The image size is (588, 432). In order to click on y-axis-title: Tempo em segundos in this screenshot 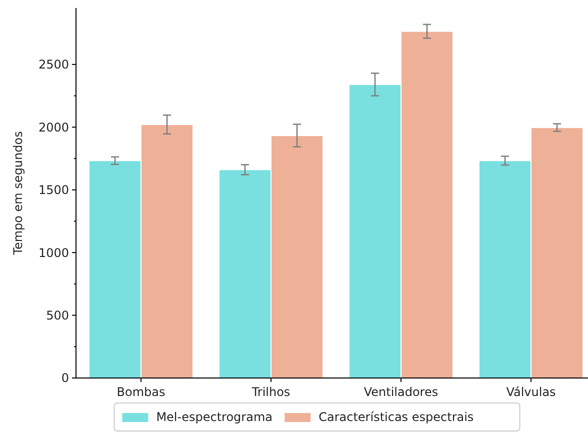, I will do `click(18, 193)`.